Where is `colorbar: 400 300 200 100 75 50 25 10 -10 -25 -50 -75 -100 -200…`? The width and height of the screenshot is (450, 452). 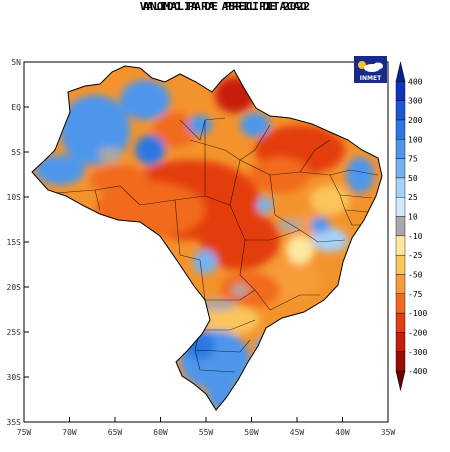 colorbar: 400 300 200 100 75 50 25 10 -10 -25 -50 -75 -100 -200… is located at coordinates (411, 226).